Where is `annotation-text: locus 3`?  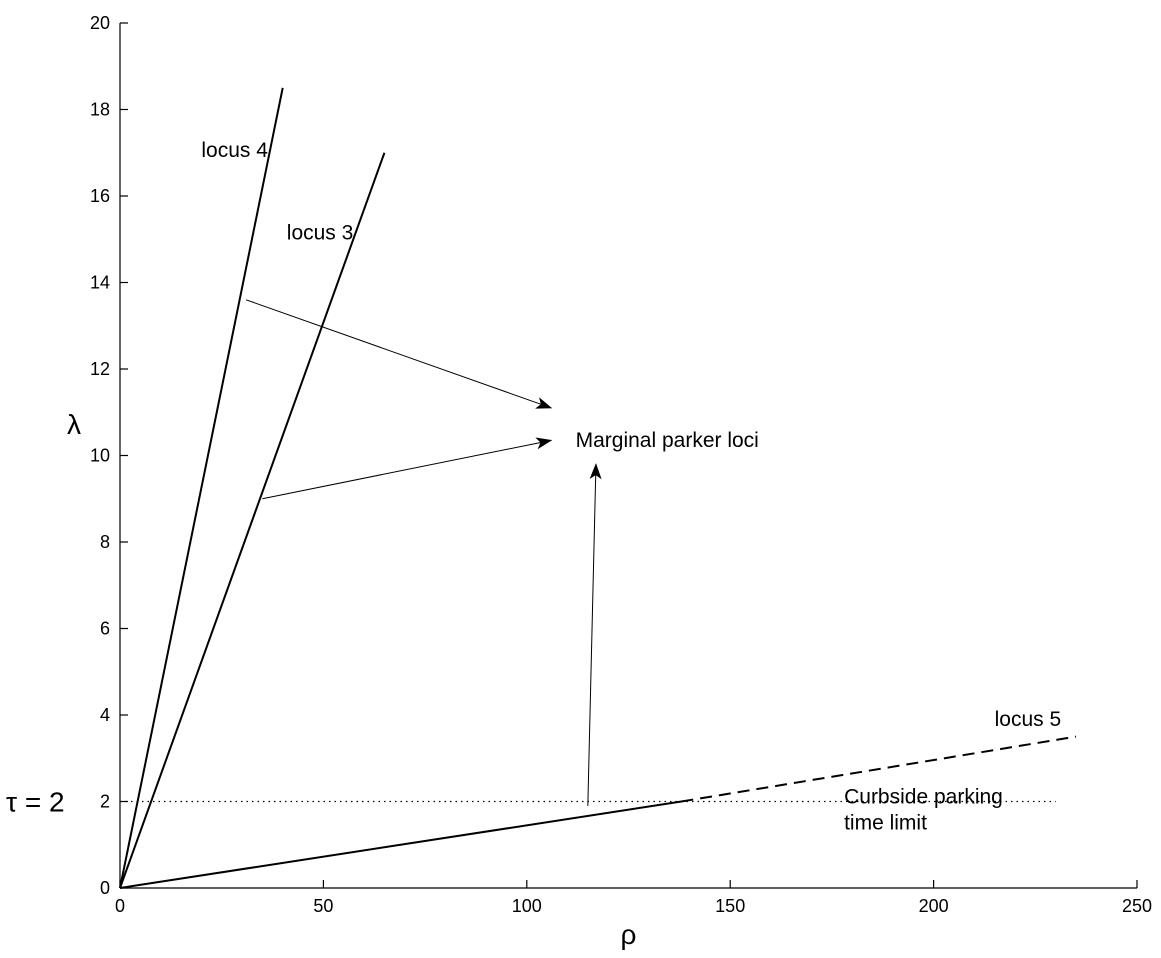
annotation-text: locus 3 is located at coordinates (320, 232).